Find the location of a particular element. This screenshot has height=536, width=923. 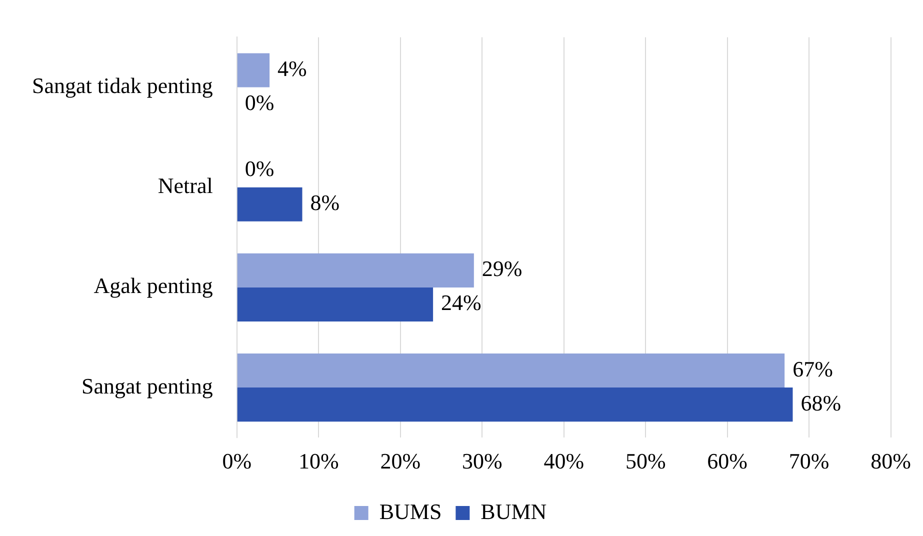

data-label: 4% is located at coordinates (292, 69).